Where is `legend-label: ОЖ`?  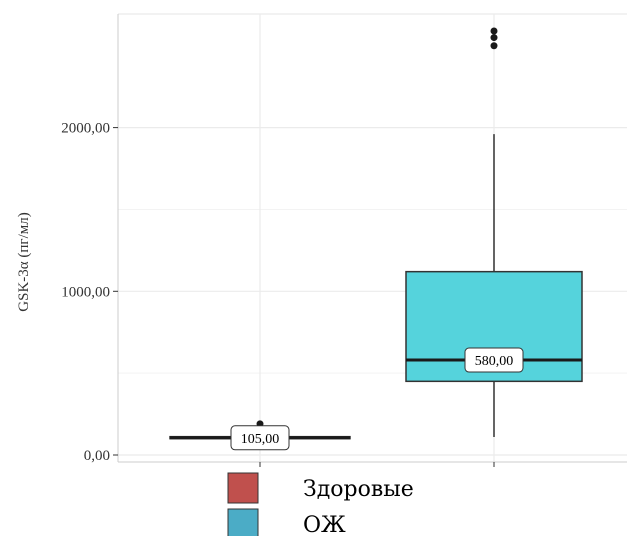
legend-label: ОЖ is located at coordinates (324, 524).